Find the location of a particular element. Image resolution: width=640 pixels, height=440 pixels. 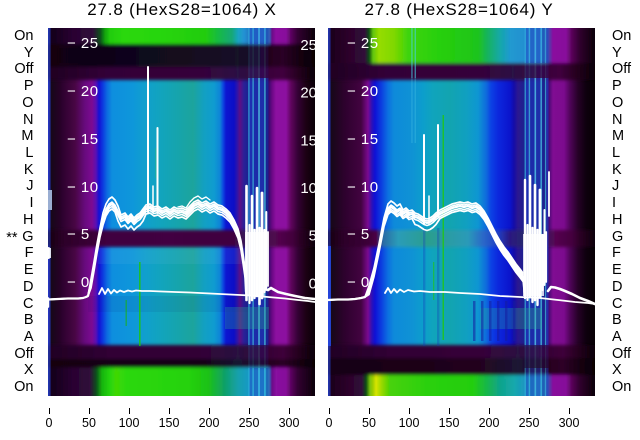

svg-text: 25 is located at coordinates (307, 45).